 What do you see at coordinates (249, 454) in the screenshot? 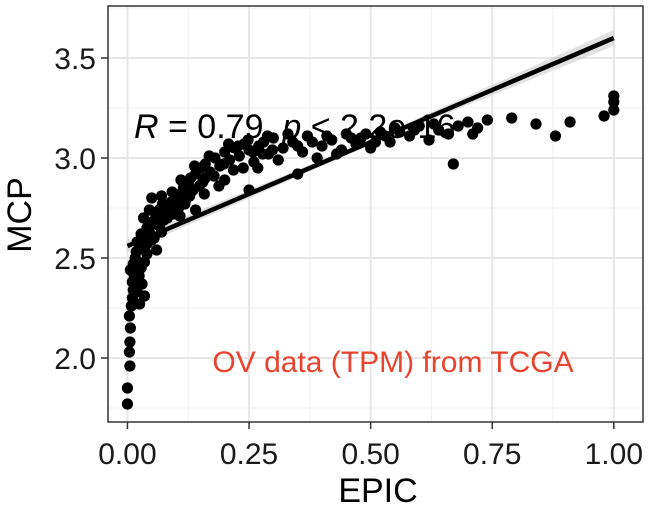
I see `x-tick-label: 0.25` at bounding box center [249, 454].